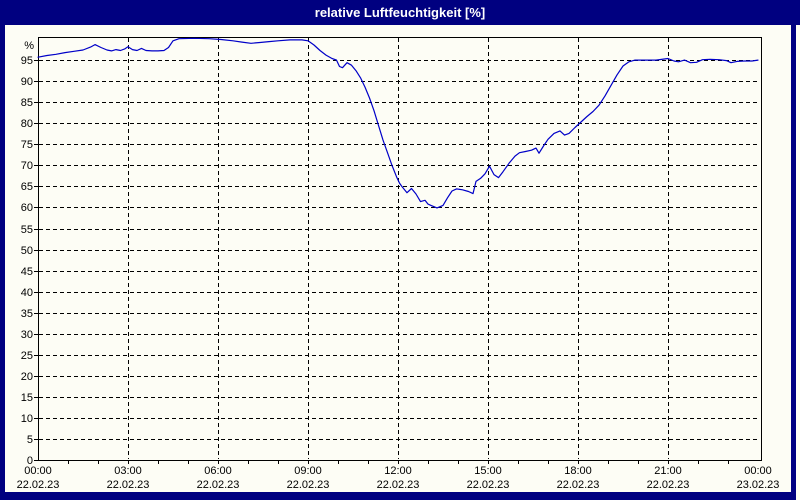 Image resolution: width=800 pixels, height=500 pixels. I want to click on y-tick-label: 95, so click(27, 61).